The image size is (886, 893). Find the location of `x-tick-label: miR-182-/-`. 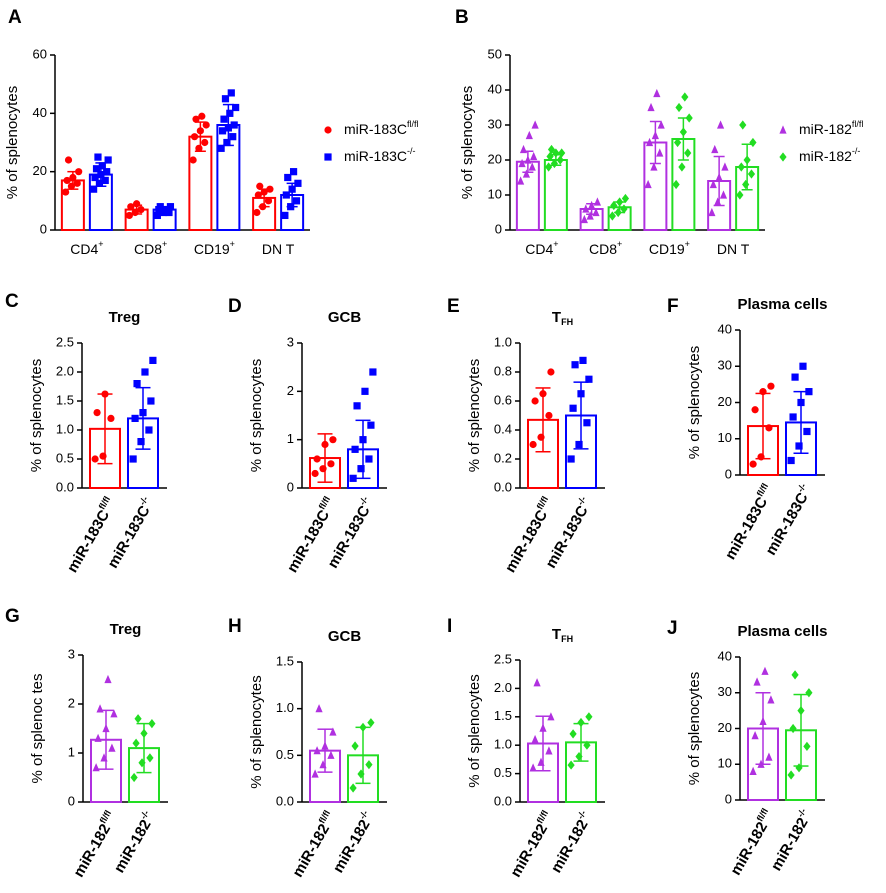

x-tick-label: miR-182-/- is located at coordinates (353, 842).